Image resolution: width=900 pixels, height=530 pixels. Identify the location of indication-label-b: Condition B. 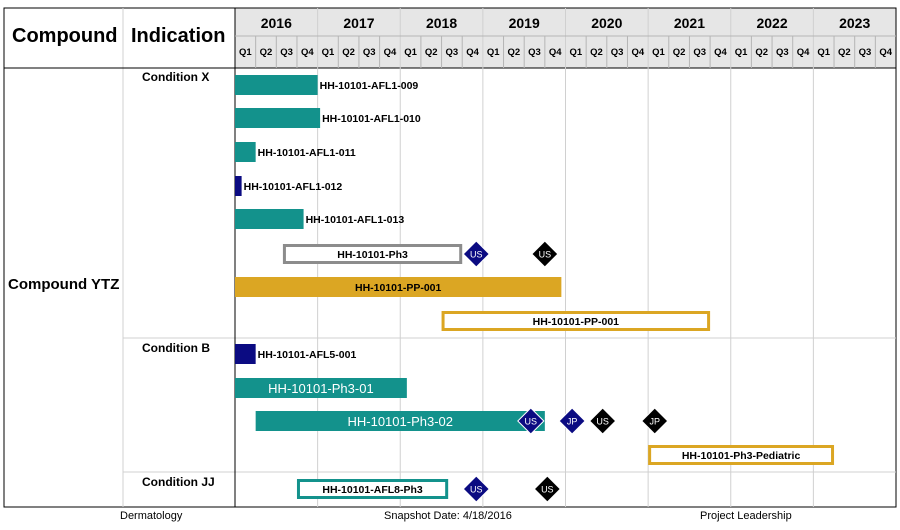
(176, 348).